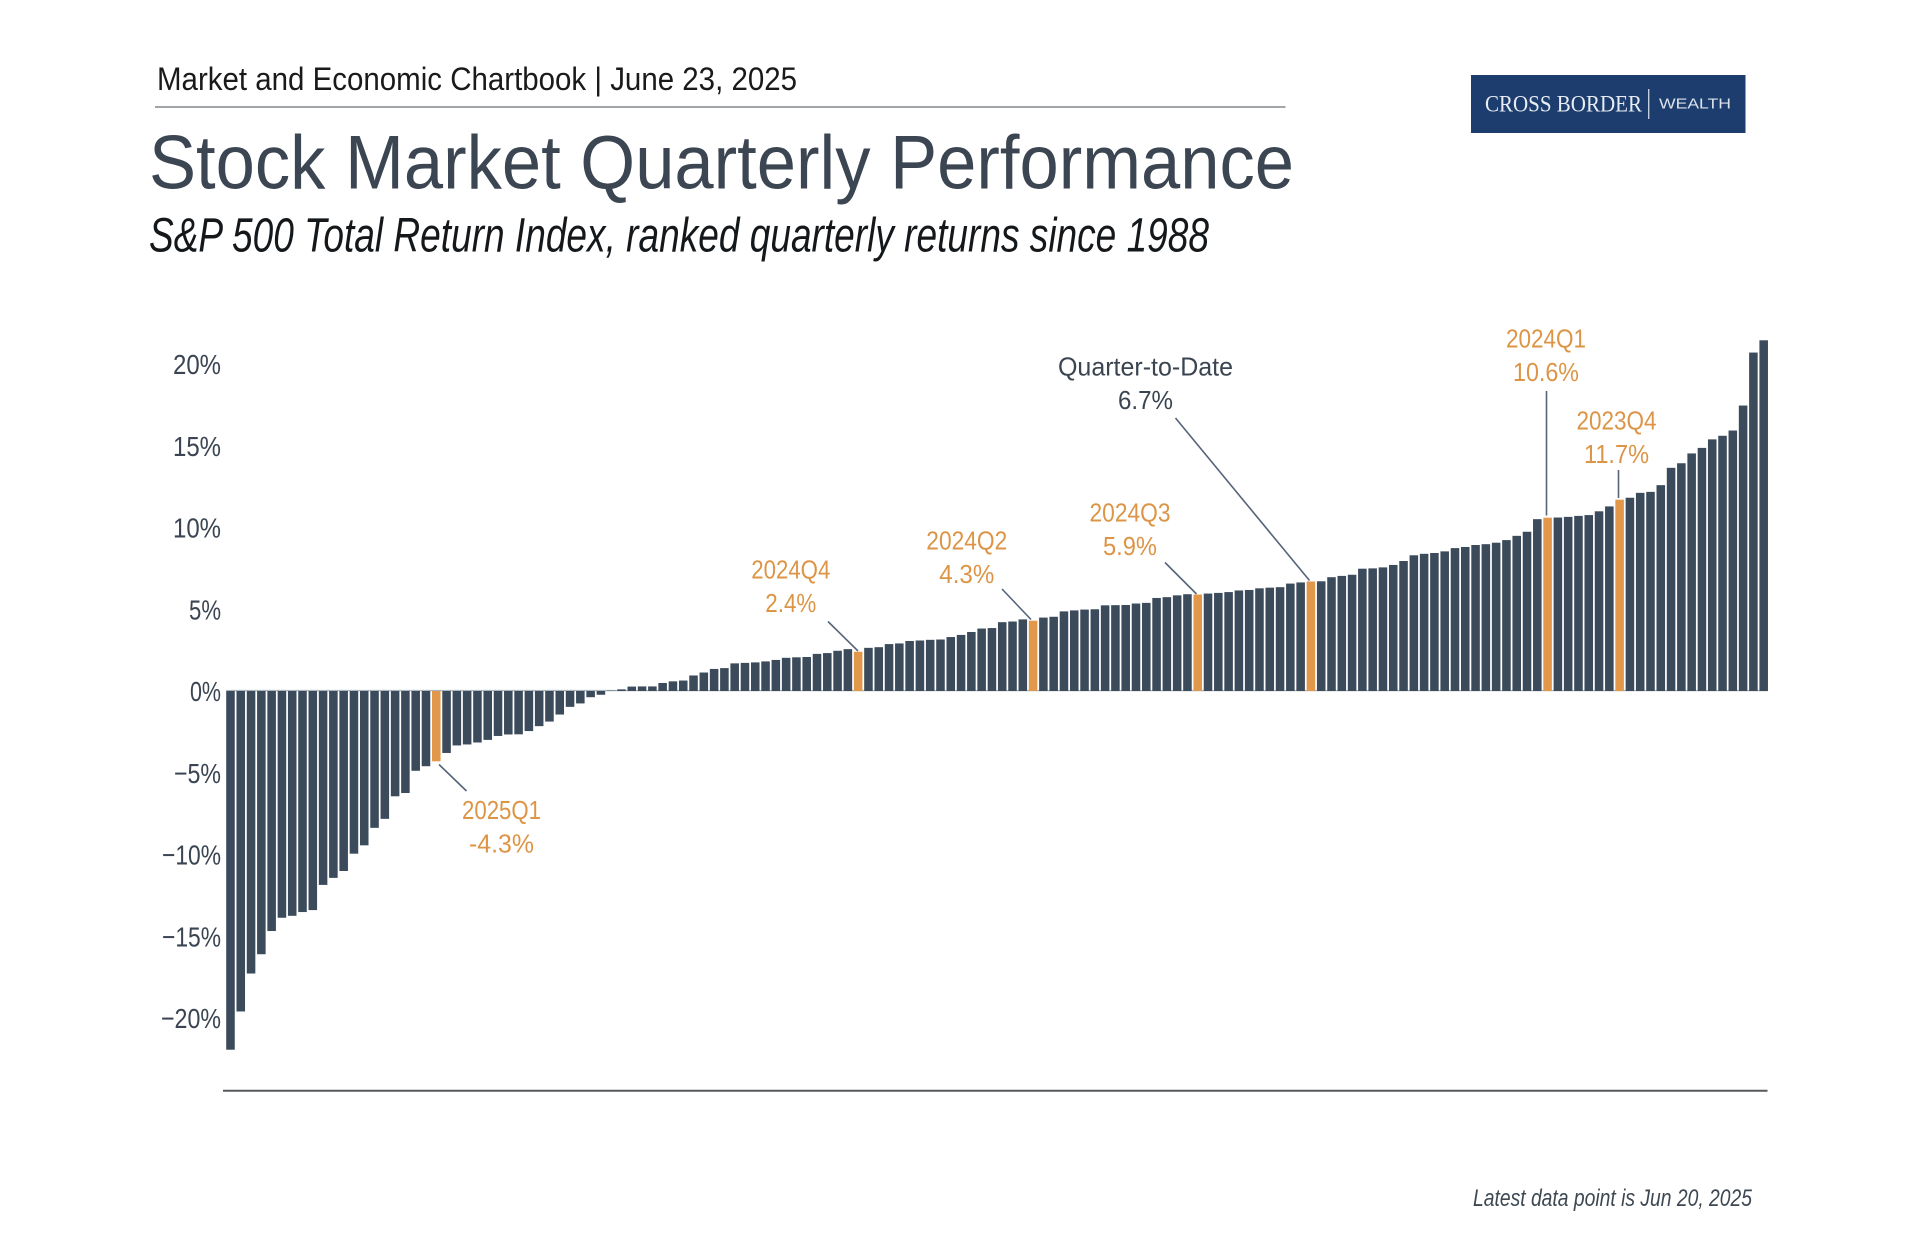  Describe the element at coordinates (197, 528) in the screenshot. I see `svg-text: 10%` at that location.